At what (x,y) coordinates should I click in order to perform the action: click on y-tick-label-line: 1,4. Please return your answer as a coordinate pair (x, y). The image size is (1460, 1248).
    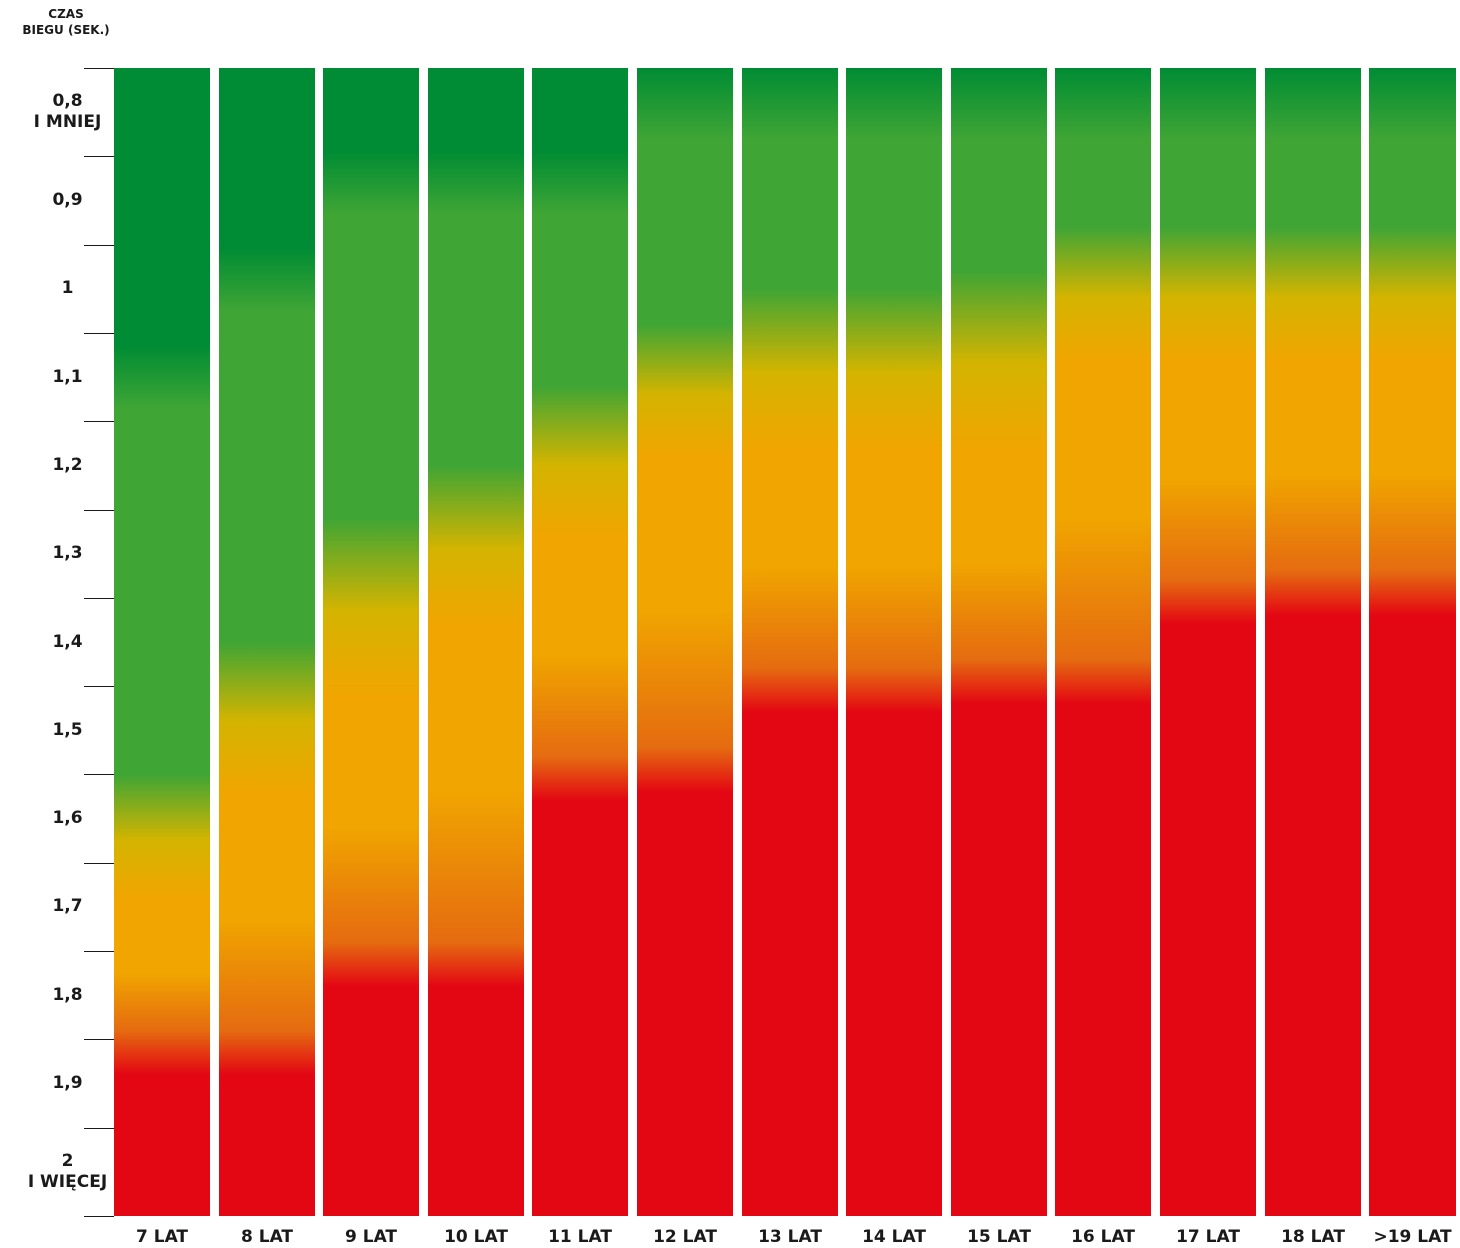
    Looking at the image, I should click on (67, 642).